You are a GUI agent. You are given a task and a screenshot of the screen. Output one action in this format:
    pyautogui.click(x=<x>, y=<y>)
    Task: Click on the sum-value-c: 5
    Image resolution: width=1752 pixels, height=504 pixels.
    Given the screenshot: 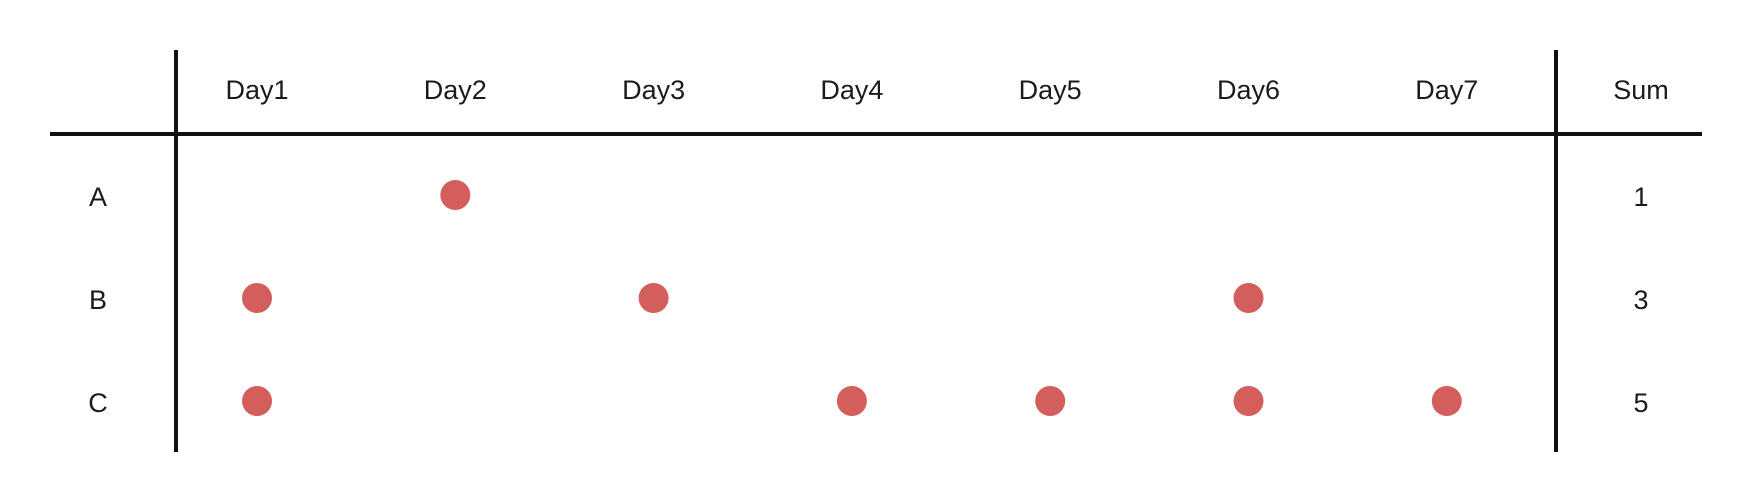 What is the action you would take?
    pyautogui.click(x=1640, y=403)
    